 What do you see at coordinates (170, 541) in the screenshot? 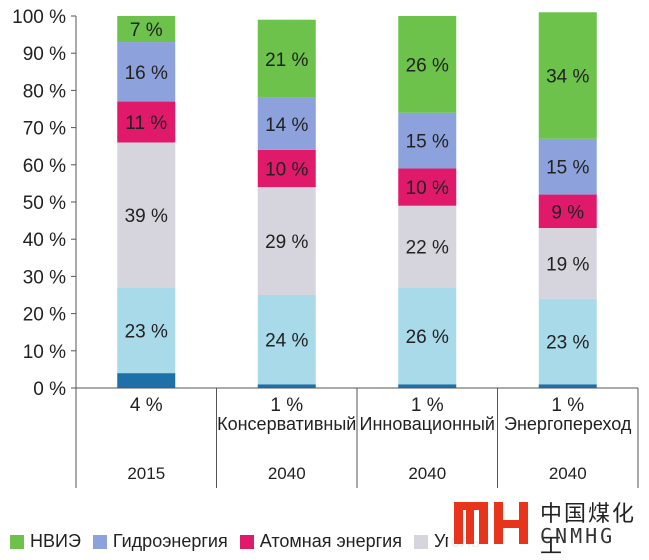
I see `legend-label: Гидроэнергия` at bounding box center [170, 541].